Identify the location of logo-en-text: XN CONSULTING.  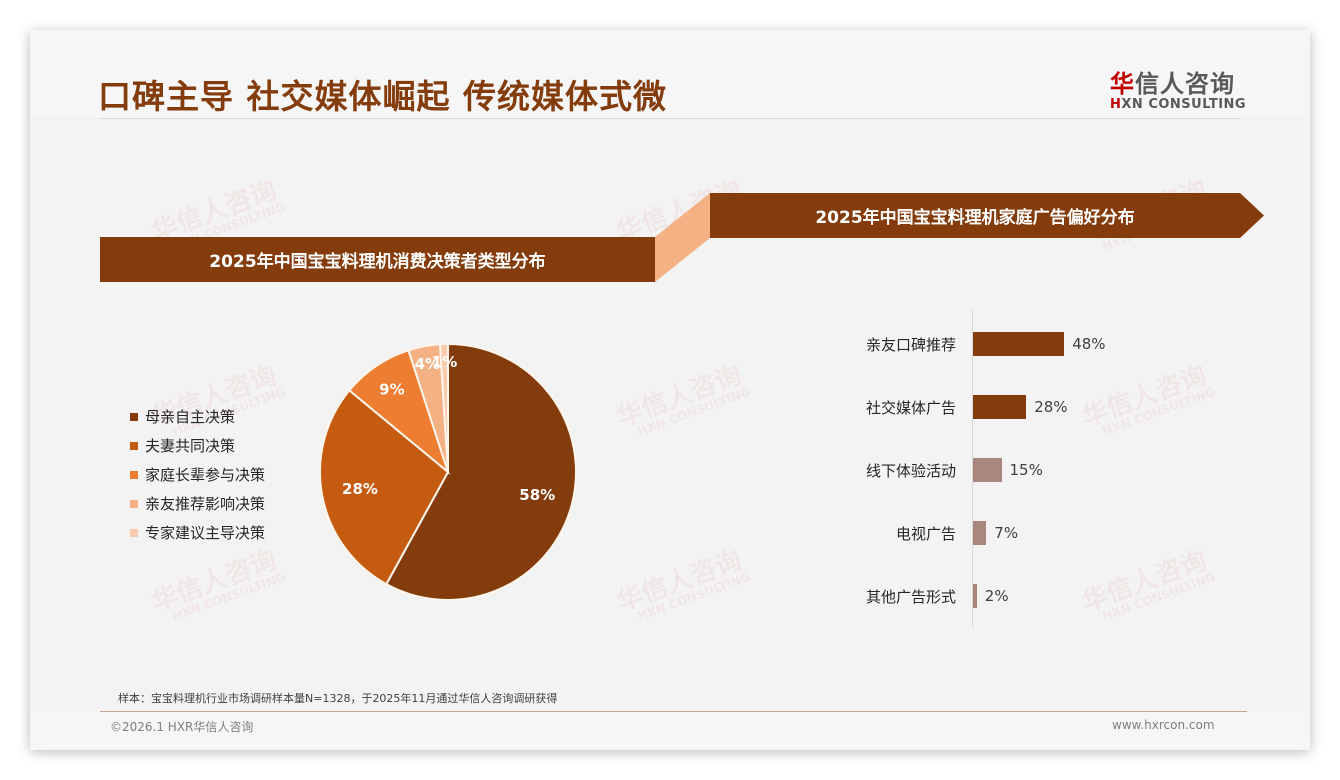
(1184, 104).